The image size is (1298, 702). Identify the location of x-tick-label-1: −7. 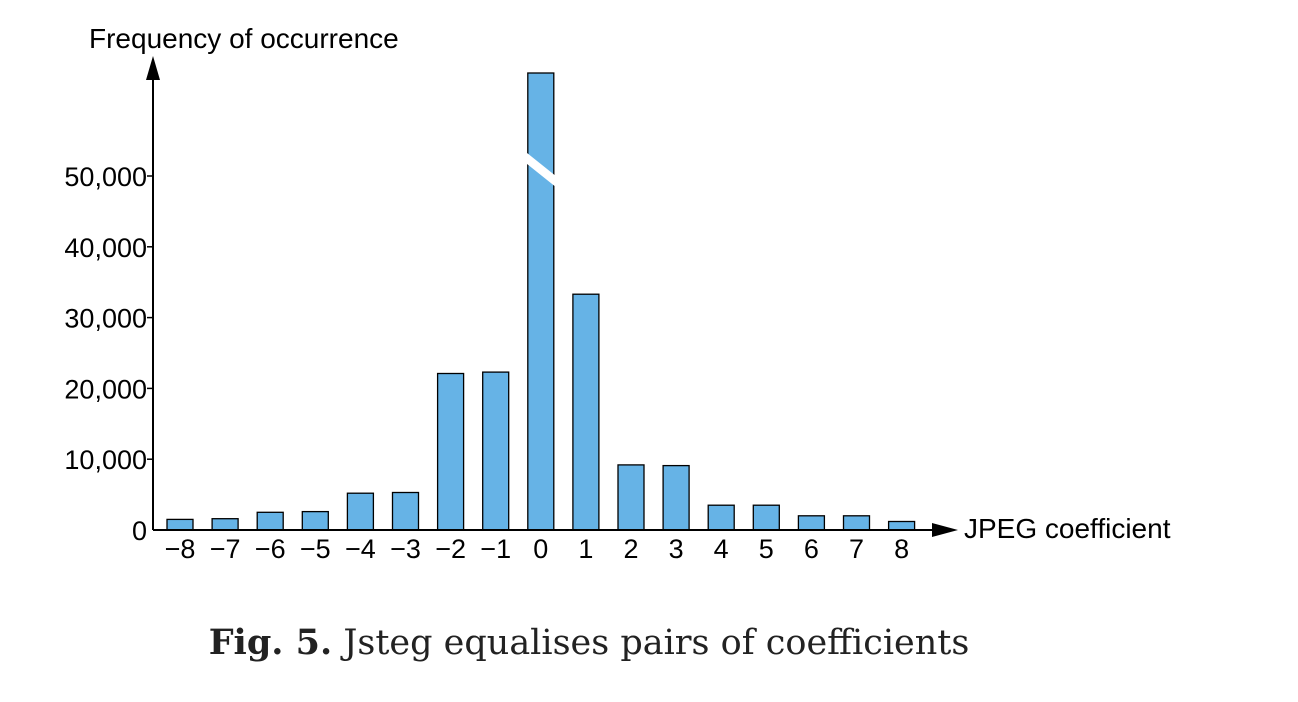
(225, 549).